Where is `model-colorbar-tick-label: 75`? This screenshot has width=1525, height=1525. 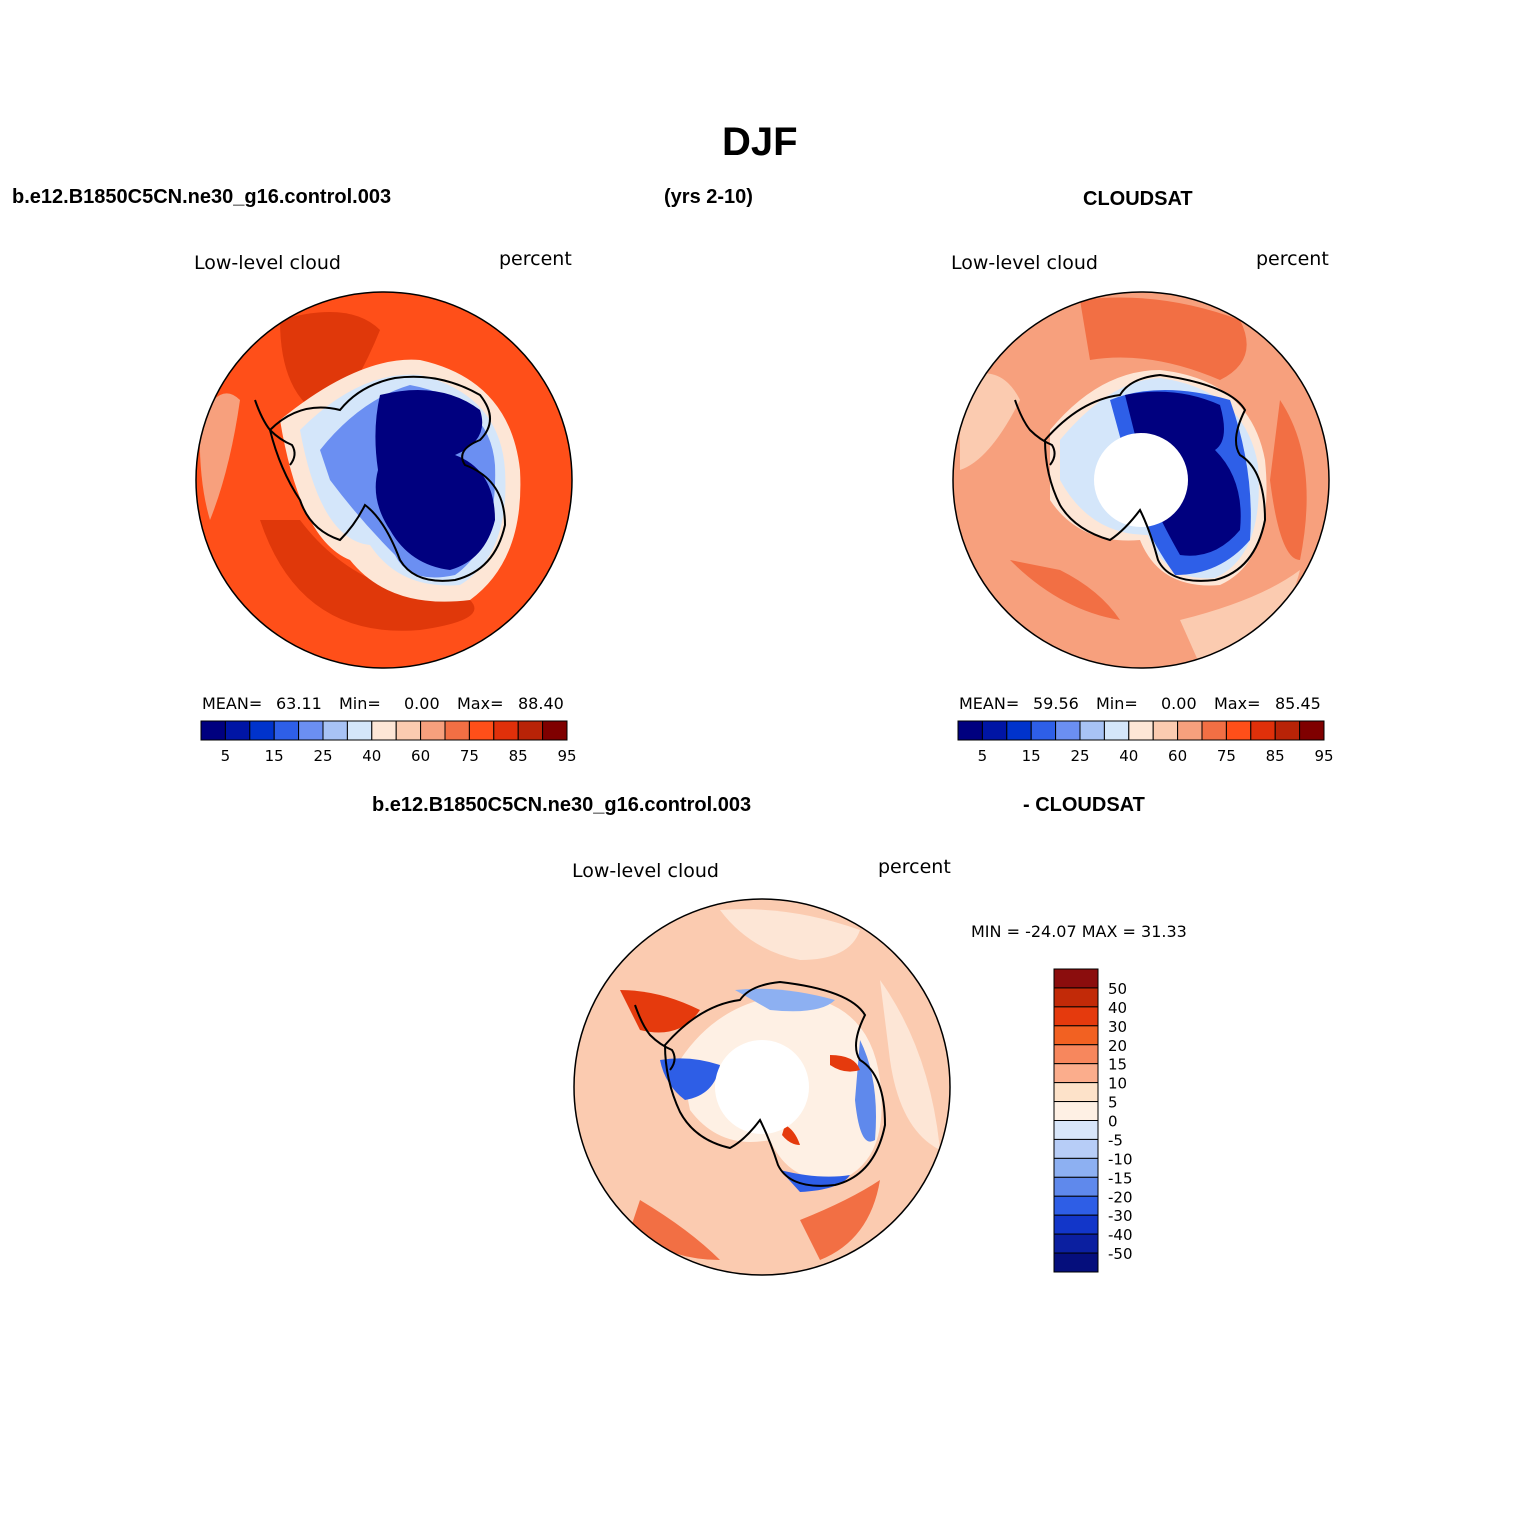 model-colorbar-tick-label: 75 is located at coordinates (469, 756).